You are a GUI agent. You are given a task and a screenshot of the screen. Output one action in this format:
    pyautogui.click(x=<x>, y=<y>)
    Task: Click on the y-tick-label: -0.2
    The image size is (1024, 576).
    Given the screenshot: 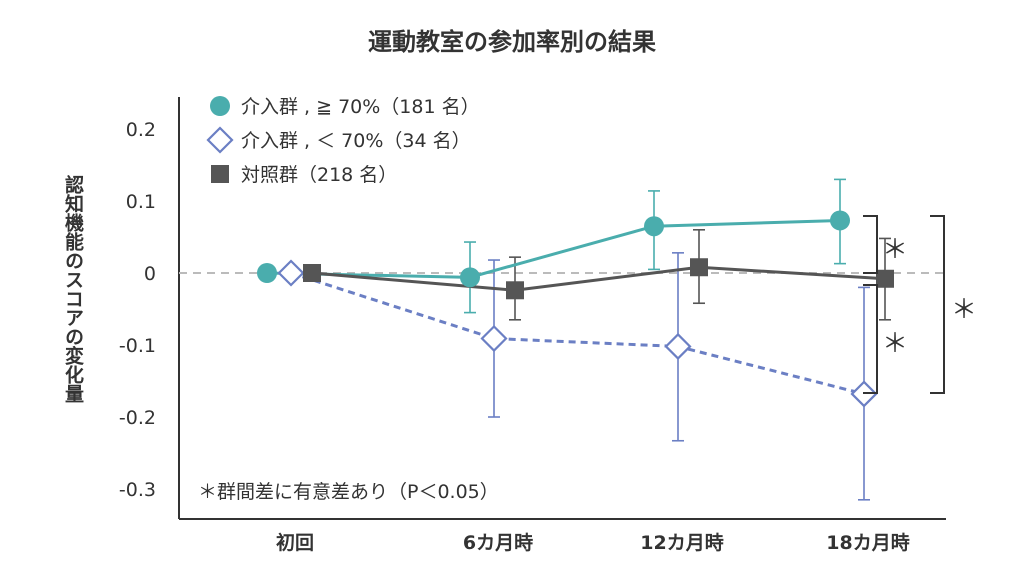 What is the action you would take?
    pyautogui.click(x=137, y=418)
    